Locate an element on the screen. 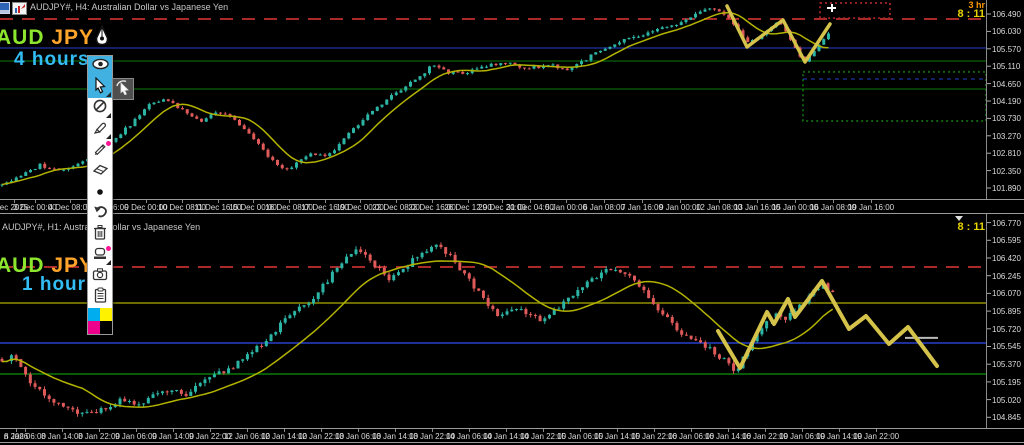  visibility-tool-button is located at coordinates (100, 66).